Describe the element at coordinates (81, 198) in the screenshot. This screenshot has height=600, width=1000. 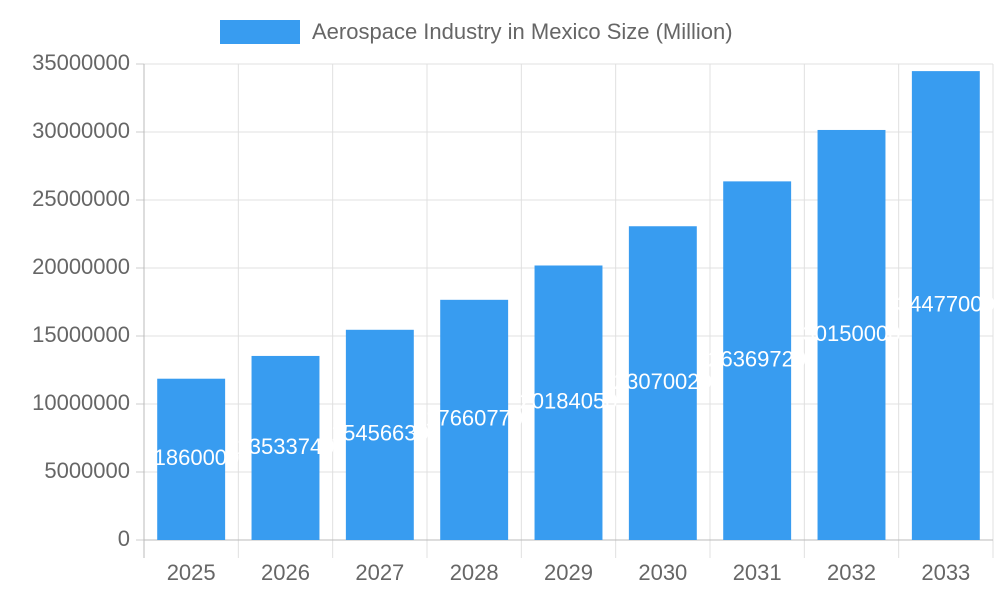
I see `y-tick-label: 25000000` at that location.